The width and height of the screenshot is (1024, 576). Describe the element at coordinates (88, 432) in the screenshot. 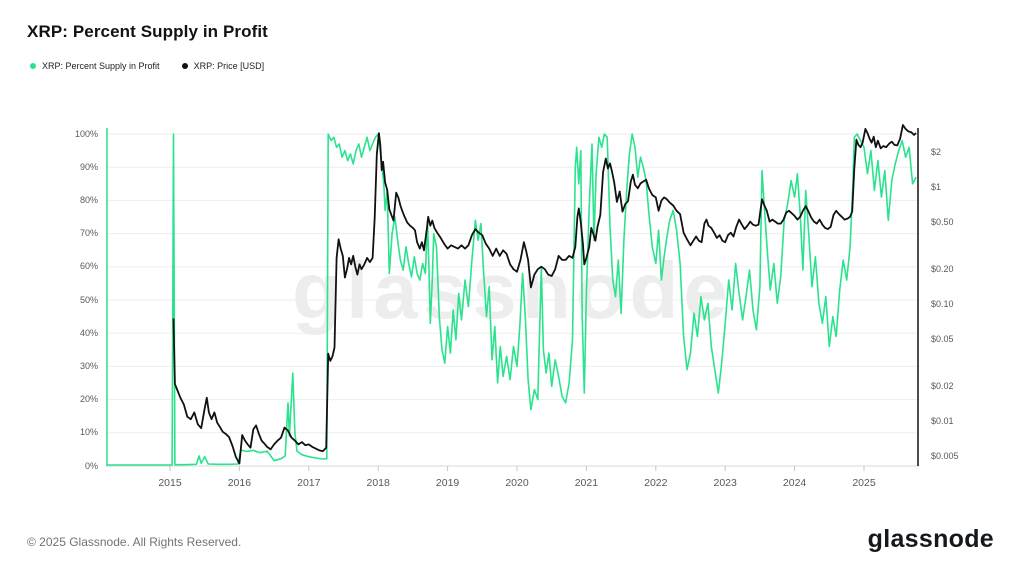

I see `y-left-tick-10: 10%` at that location.